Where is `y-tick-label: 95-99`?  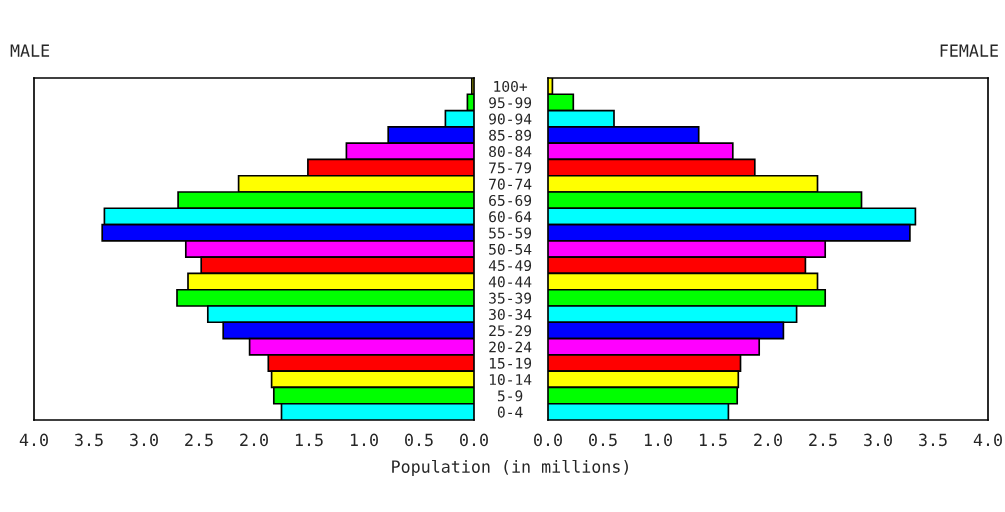 y-tick-label: 95-99 is located at coordinates (510, 103).